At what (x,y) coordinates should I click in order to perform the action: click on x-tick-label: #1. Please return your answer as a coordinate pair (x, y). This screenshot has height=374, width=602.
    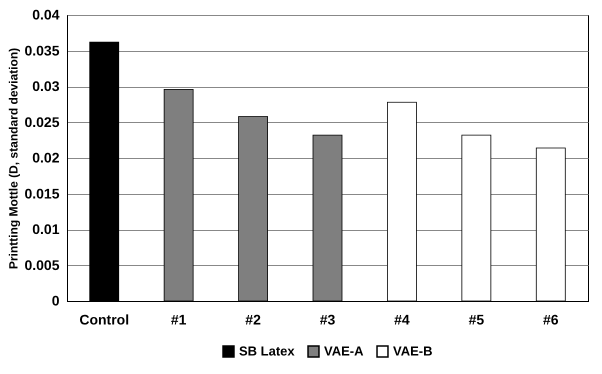
    Looking at the image, I should click on (178, 320).